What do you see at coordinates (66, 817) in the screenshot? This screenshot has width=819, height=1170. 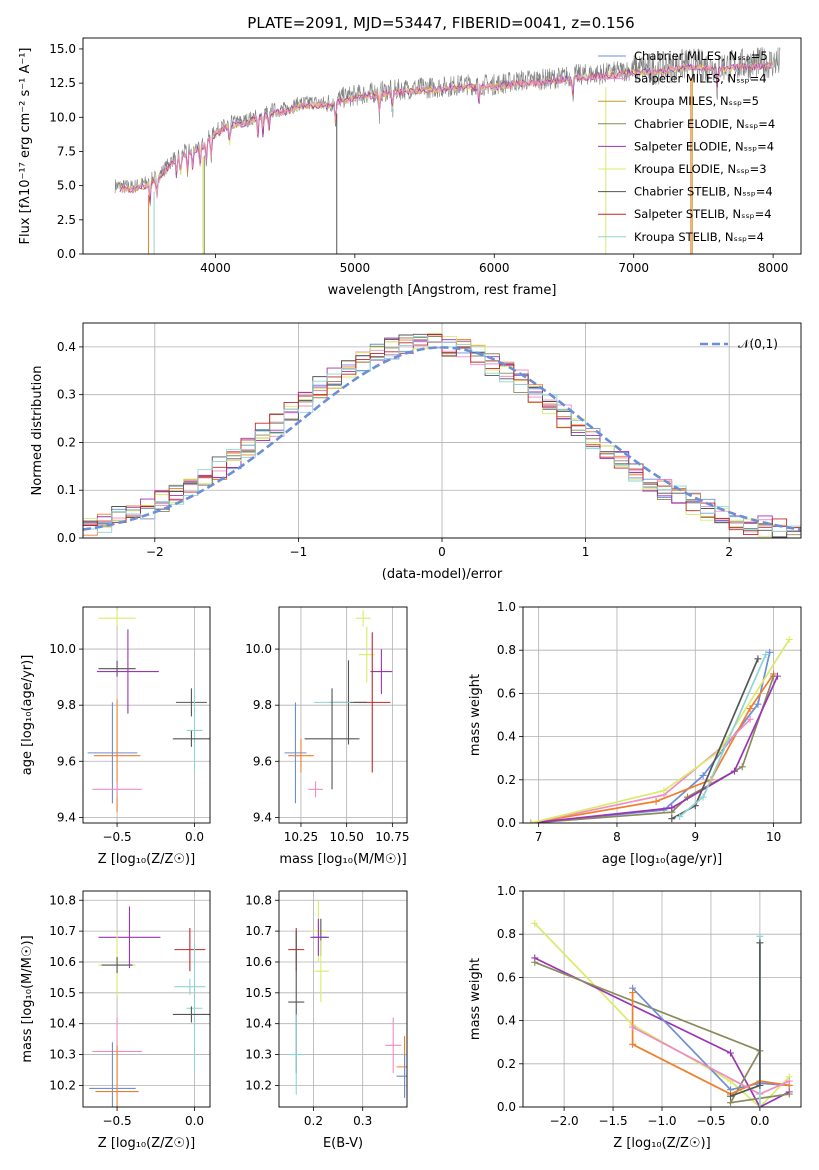 I see `y-tick-label: 9.4` at bounding box center [66, 817].